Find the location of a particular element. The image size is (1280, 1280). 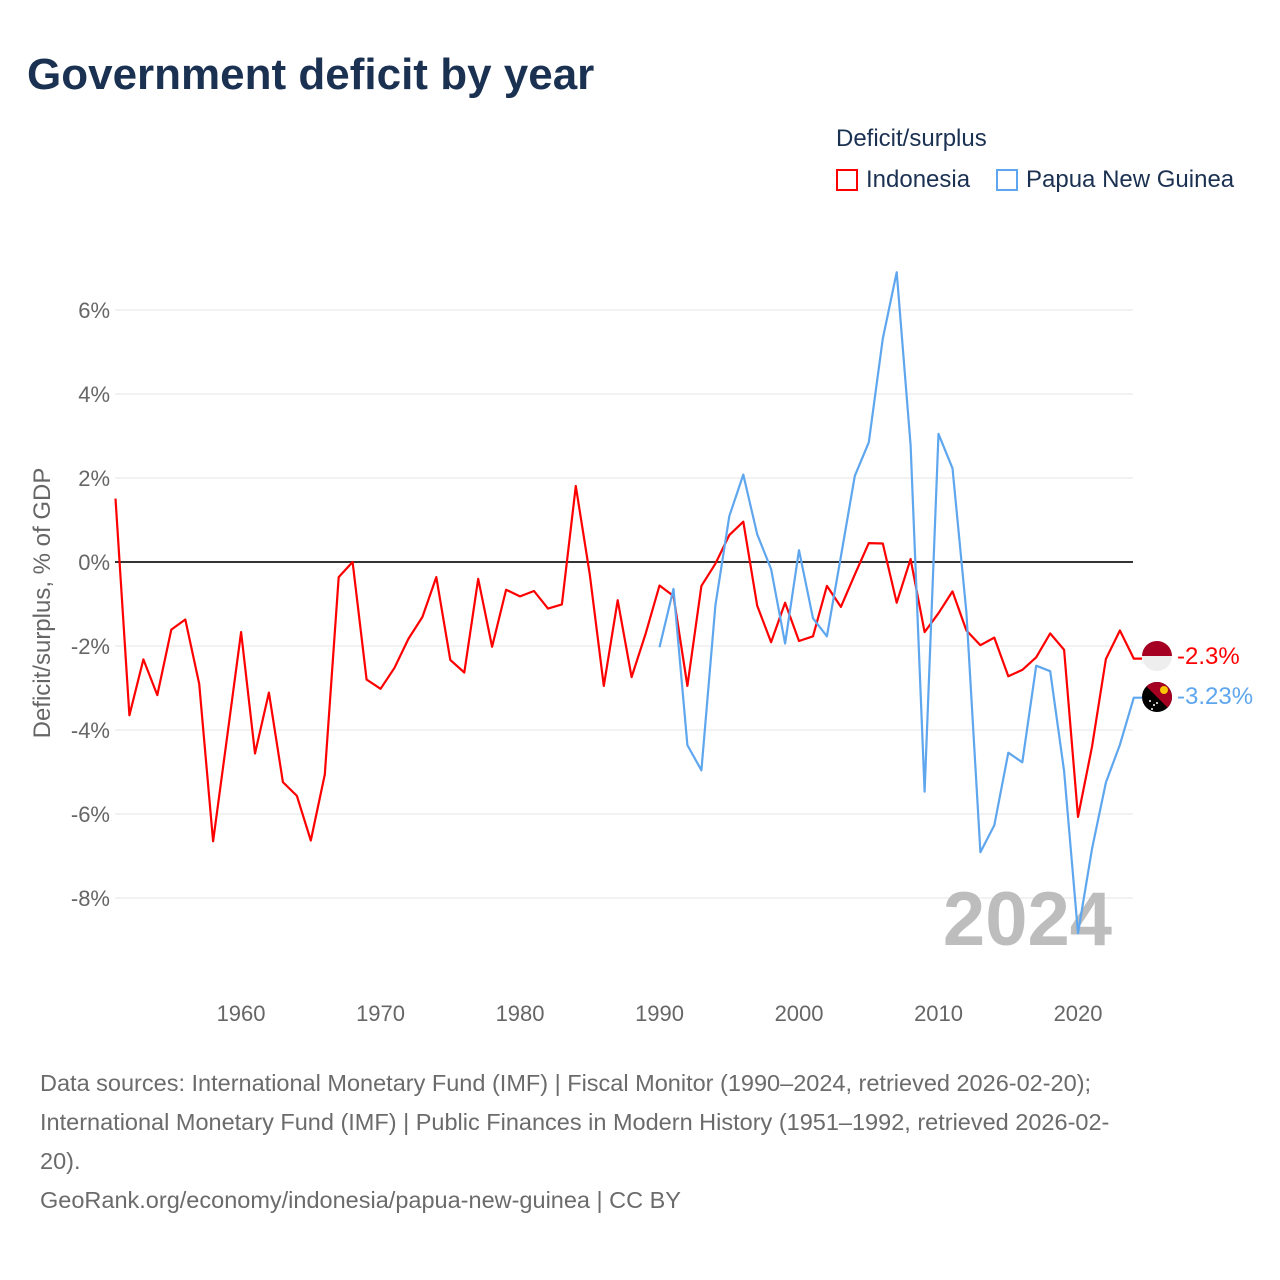

y-tick-label: 6% is located at coordinates (94, 310).